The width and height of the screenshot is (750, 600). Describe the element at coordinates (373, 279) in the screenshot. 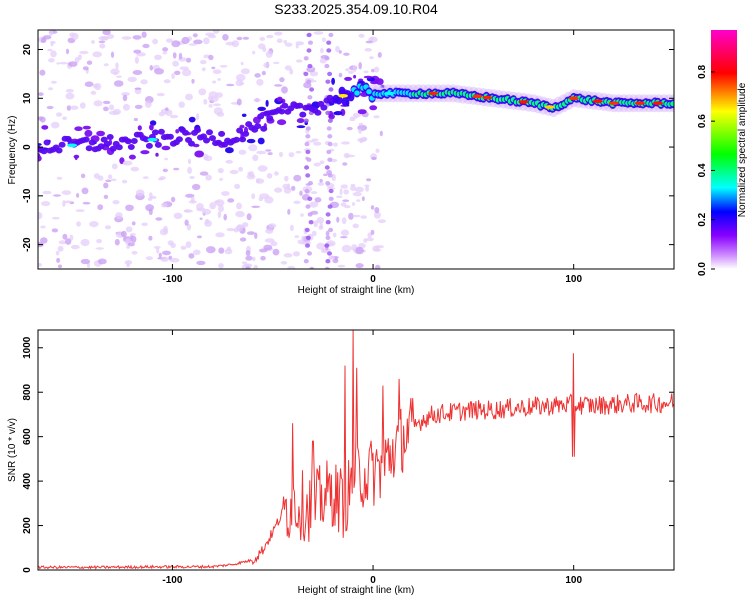

I see `spectrogram-x-tick-label: 0` at that location.